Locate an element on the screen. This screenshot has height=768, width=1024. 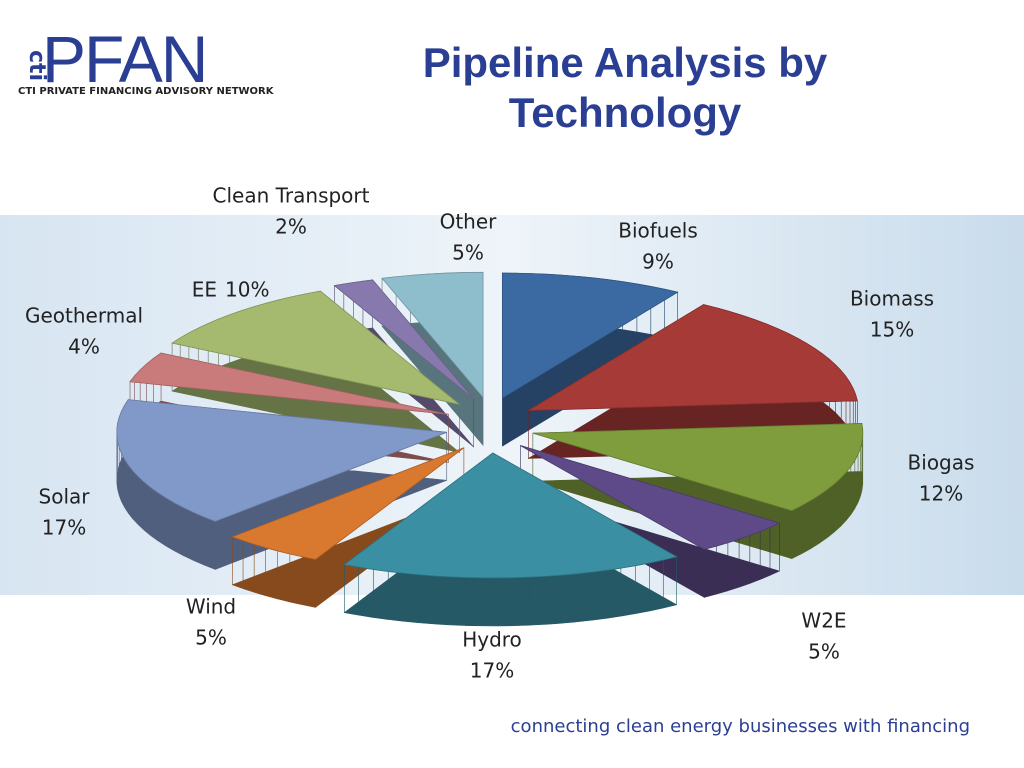
slice-label: Clean Transport is located at coordinates (291, 196).